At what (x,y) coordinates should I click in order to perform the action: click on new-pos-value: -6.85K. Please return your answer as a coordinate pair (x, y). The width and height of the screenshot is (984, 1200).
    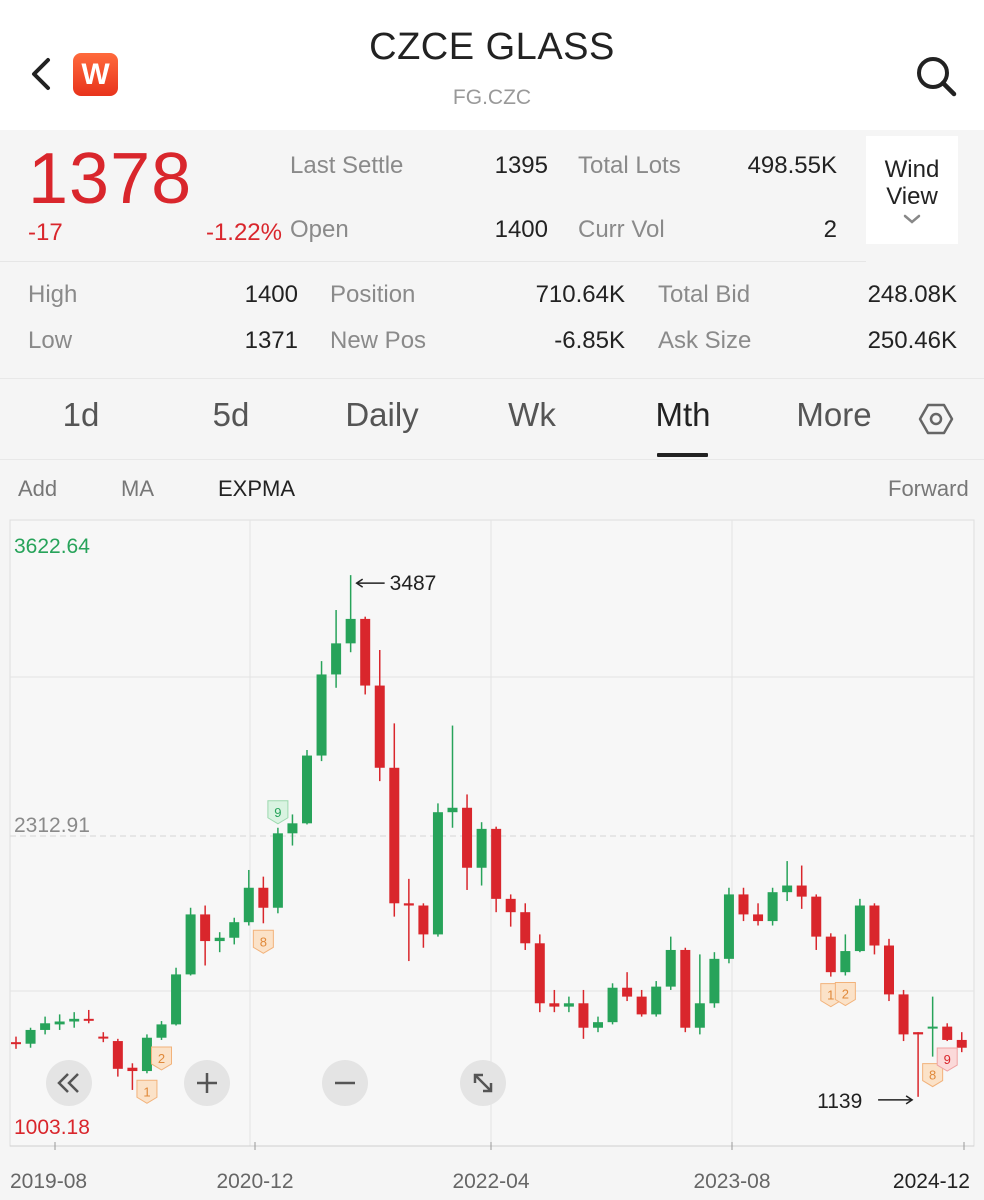
    Looking at the image, I should click on (589, 340).